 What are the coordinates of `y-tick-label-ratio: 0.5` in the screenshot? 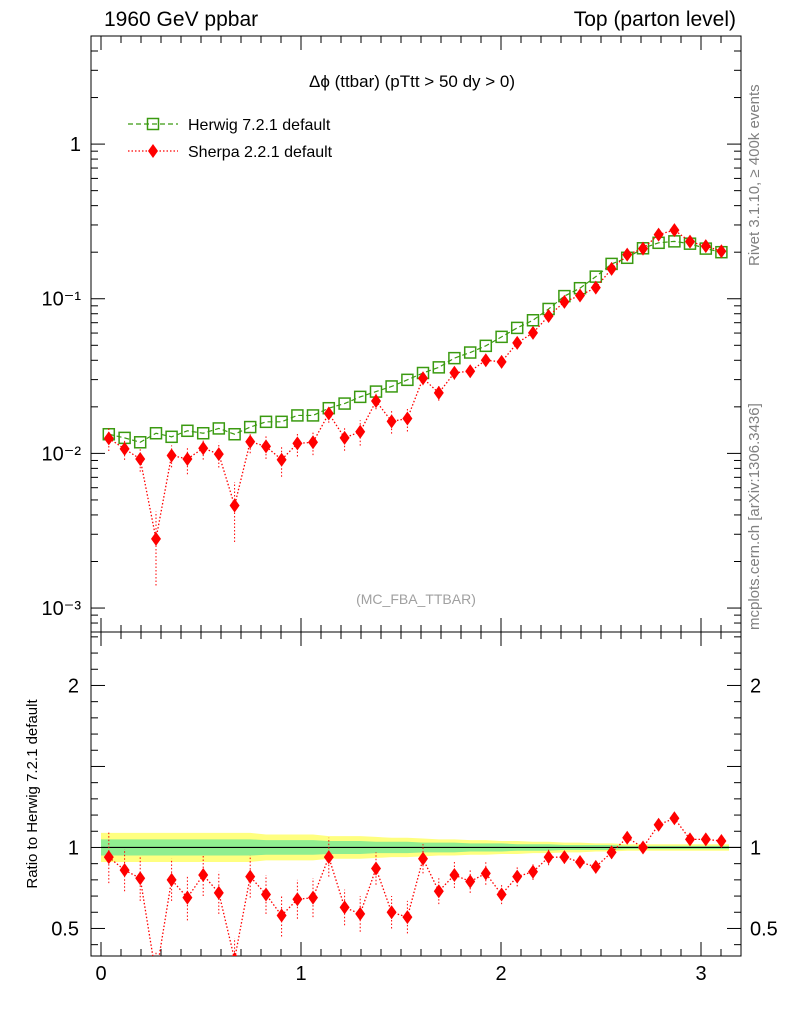 It's located at (65, 929).